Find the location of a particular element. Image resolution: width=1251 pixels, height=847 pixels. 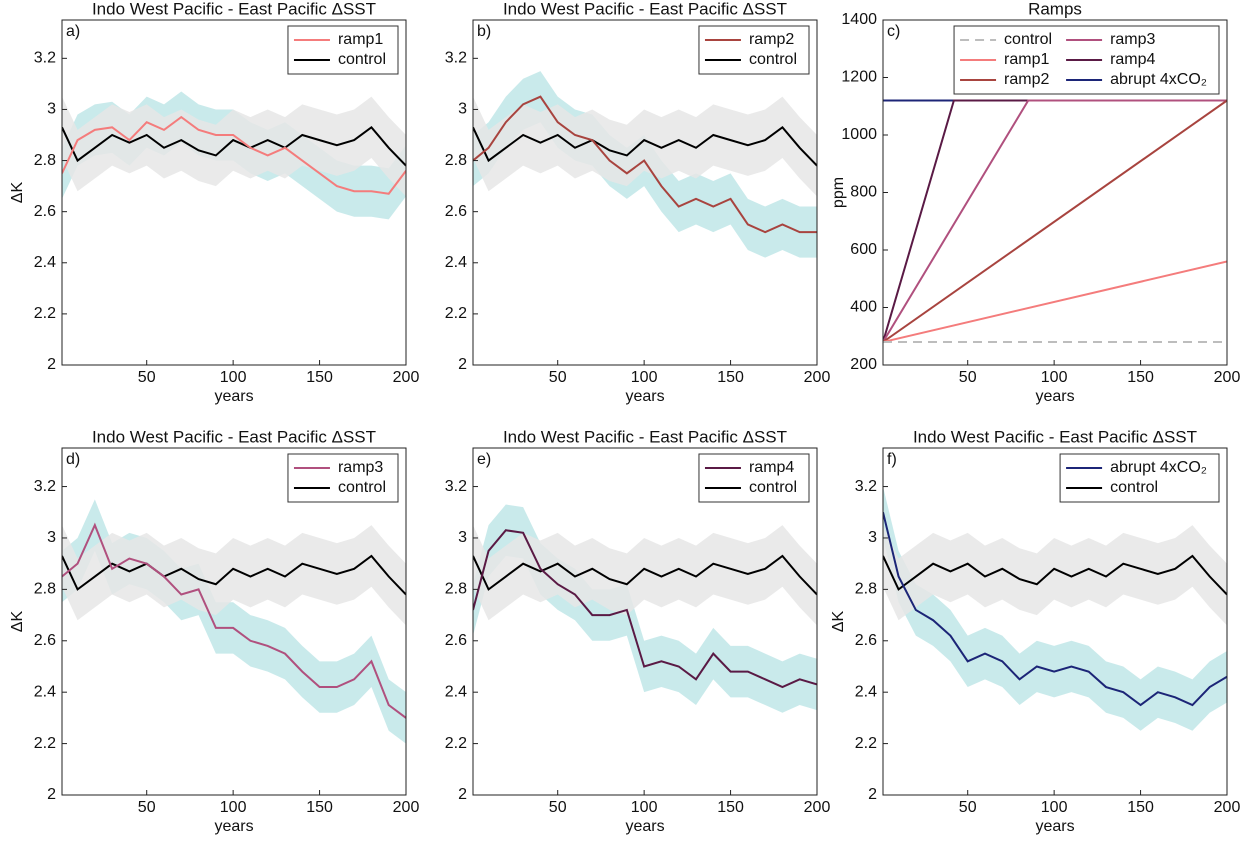

legend-label: ramp3 is located at coordinates (1132, 39).